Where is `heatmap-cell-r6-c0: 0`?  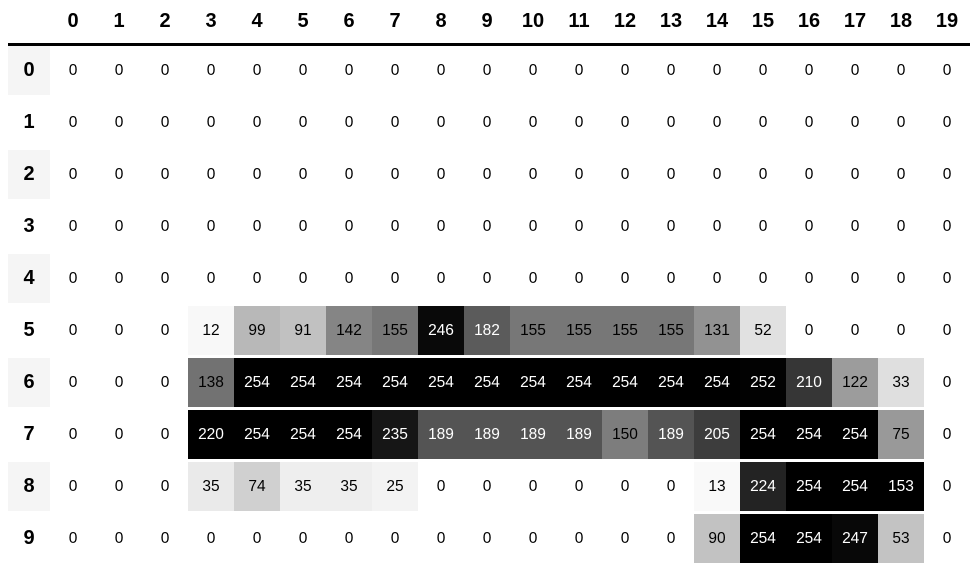 heatmap-cell-r6-c0: 0 is located at coordinates (73, 383).